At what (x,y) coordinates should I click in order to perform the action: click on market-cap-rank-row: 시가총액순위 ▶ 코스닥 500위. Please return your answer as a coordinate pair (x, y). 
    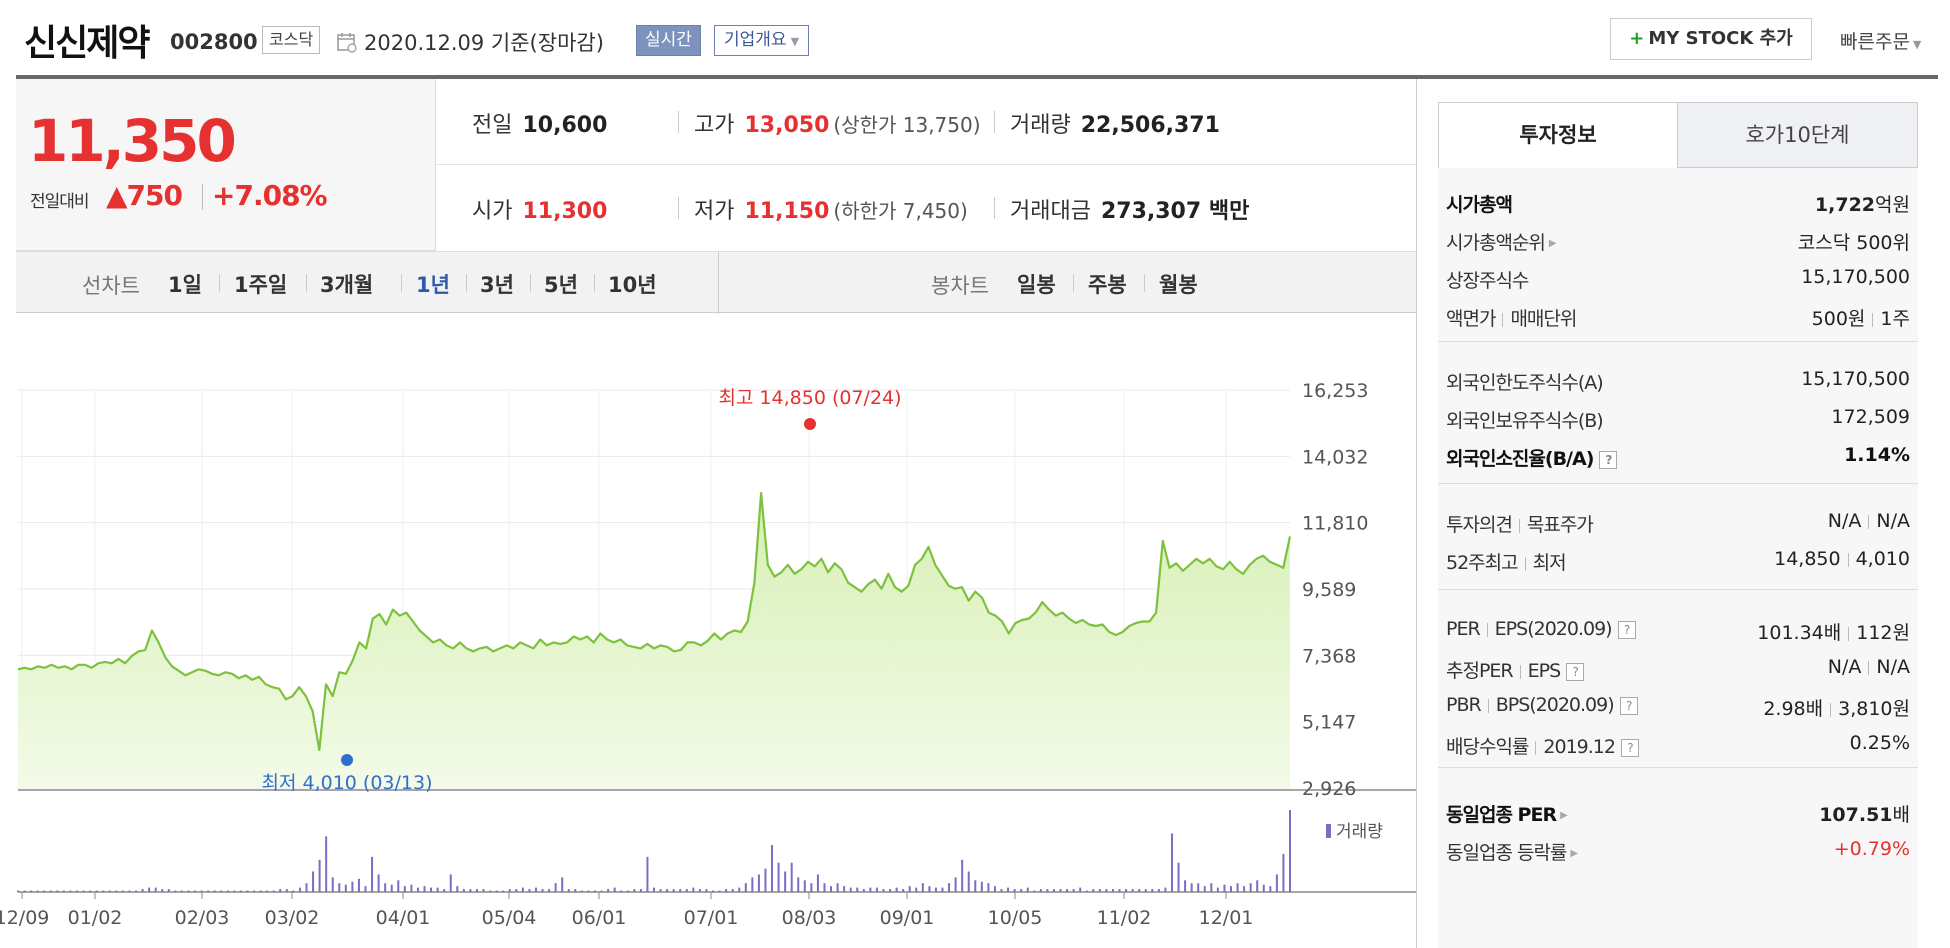
    Looking at the image, I should click on (1678, 243).